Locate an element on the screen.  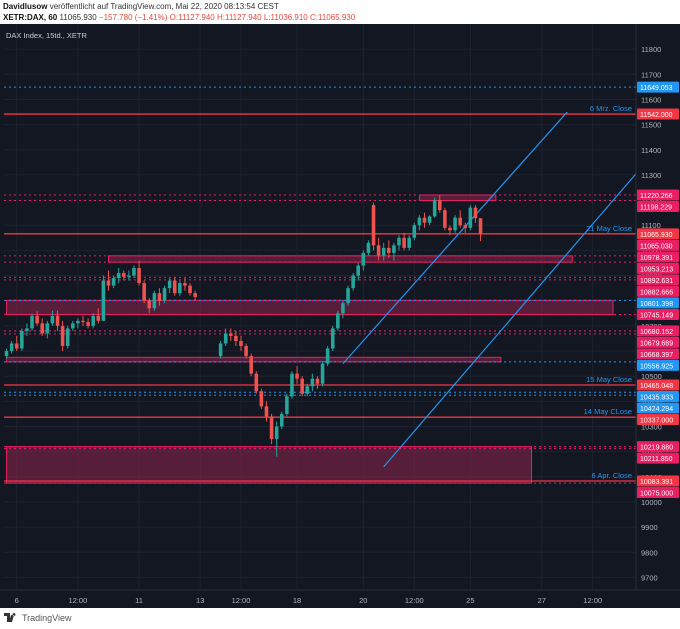
price-change: −157.780 (−1.41%) is located at coordinates (133, 17).